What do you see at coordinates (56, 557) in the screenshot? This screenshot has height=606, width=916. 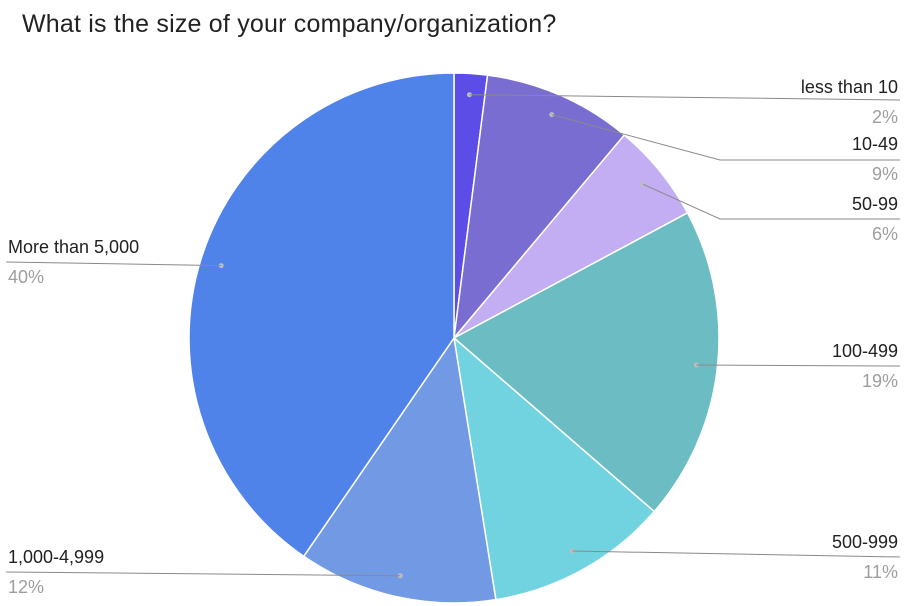 I see `slice-label-1-000-4-999: 1,000-4,999` at bounding box center [56, 557].